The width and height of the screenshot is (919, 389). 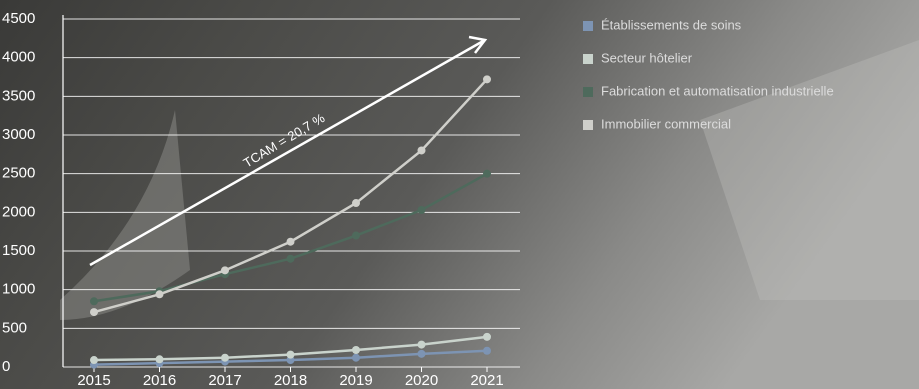 What do you see at coordinates (355, 380) in the screenshot?
I see `x-tick-label: 2019` at bounding box center [355, 380].